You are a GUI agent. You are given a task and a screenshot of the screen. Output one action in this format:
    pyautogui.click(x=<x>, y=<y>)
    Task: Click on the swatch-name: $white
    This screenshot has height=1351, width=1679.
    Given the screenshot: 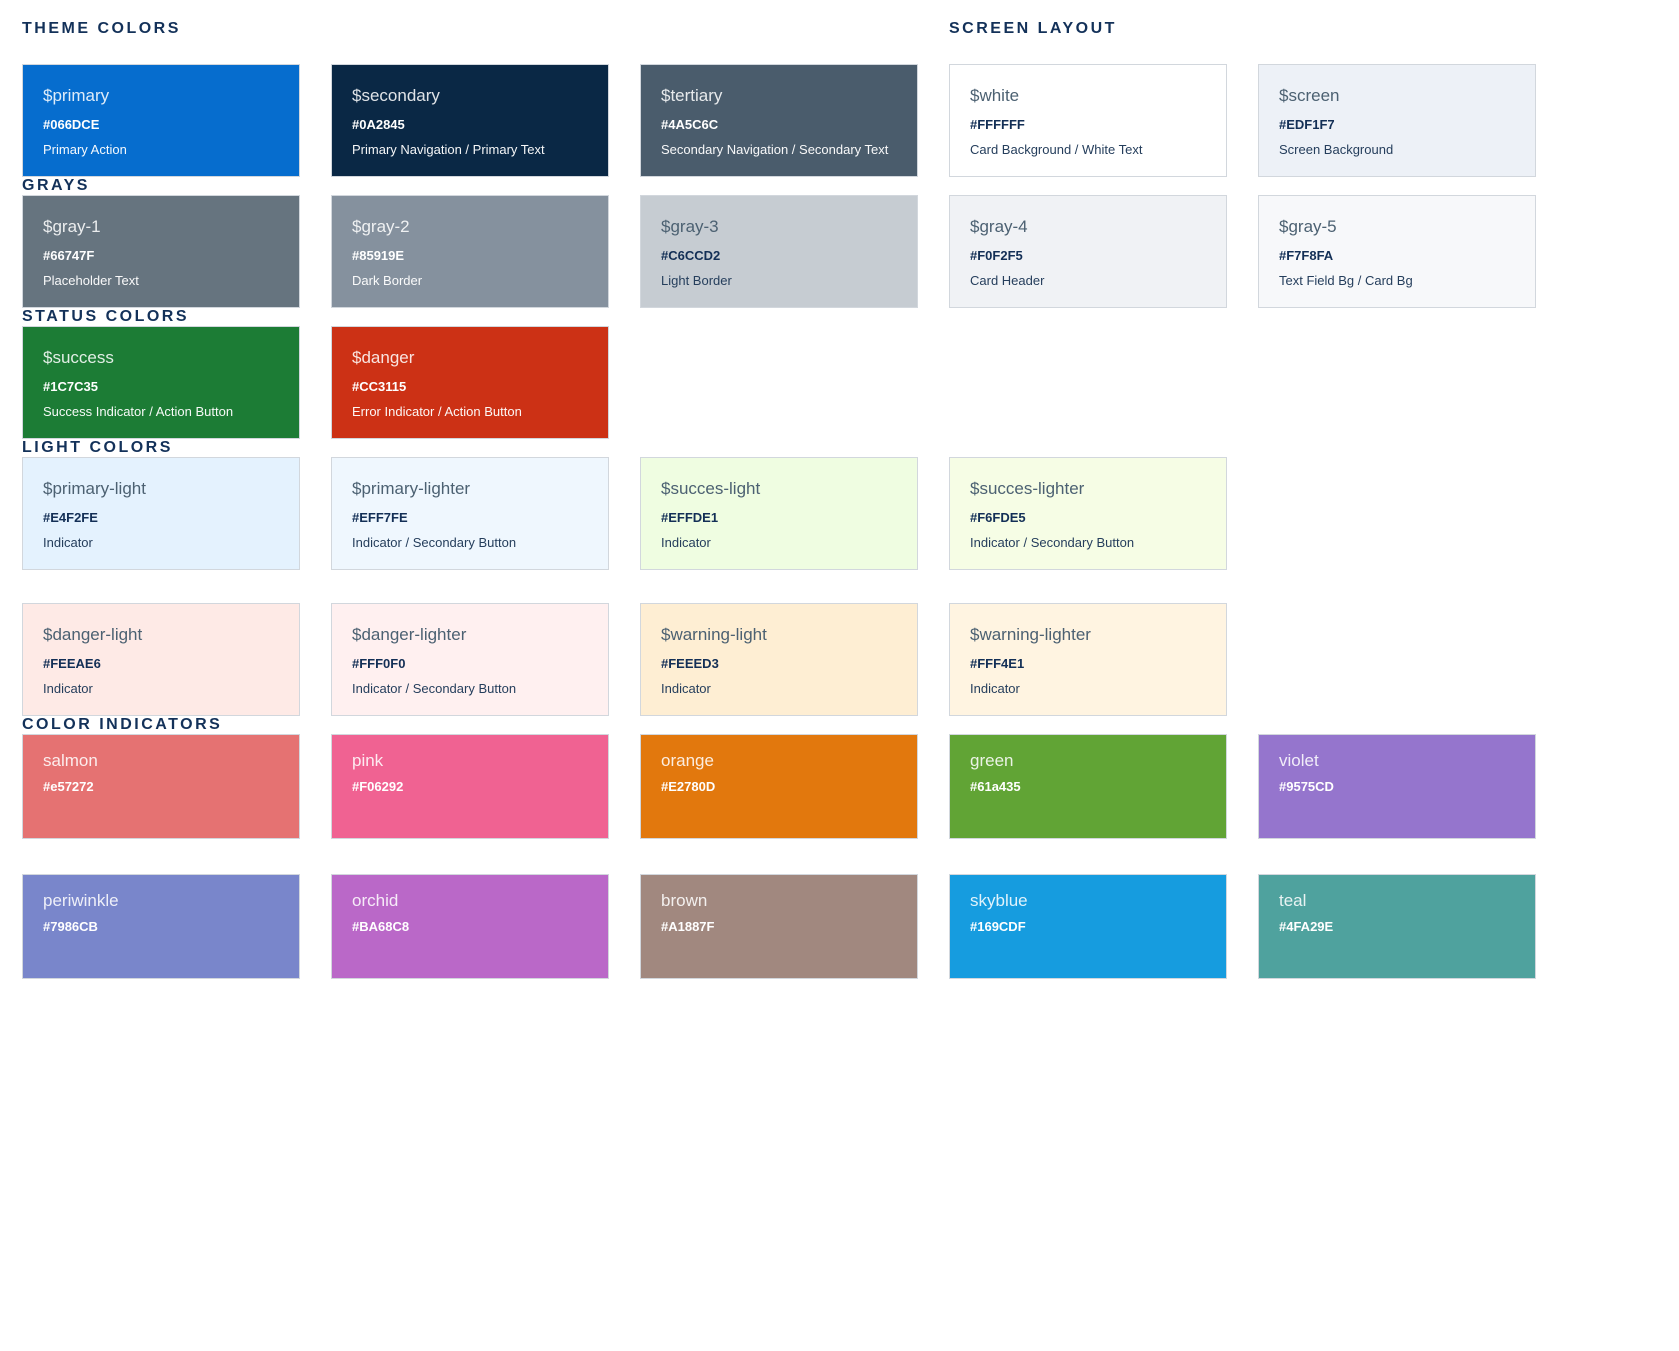 What is the action you would take?
    pyautogui.click(x=995, y=95)
    